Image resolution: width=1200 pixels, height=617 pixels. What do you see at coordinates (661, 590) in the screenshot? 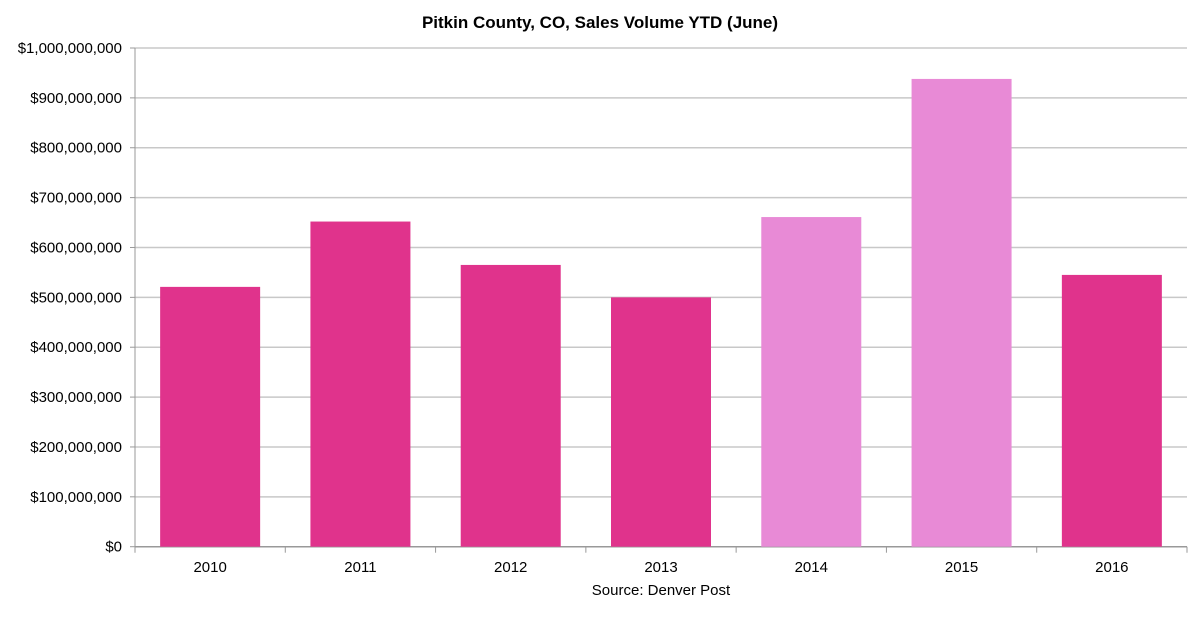
I see `x-axis-label: Source: Denver Post` at bounding box center [661, 590].